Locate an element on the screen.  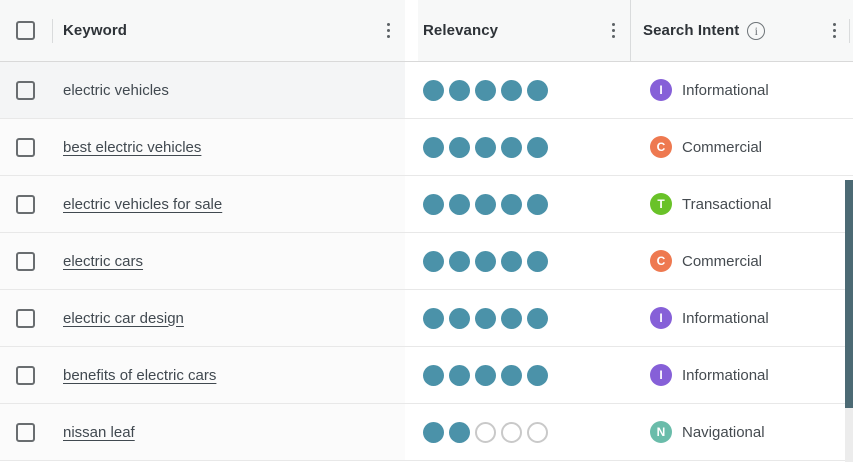
keyword-cell: electric car design is located at coordinates (202, 318).